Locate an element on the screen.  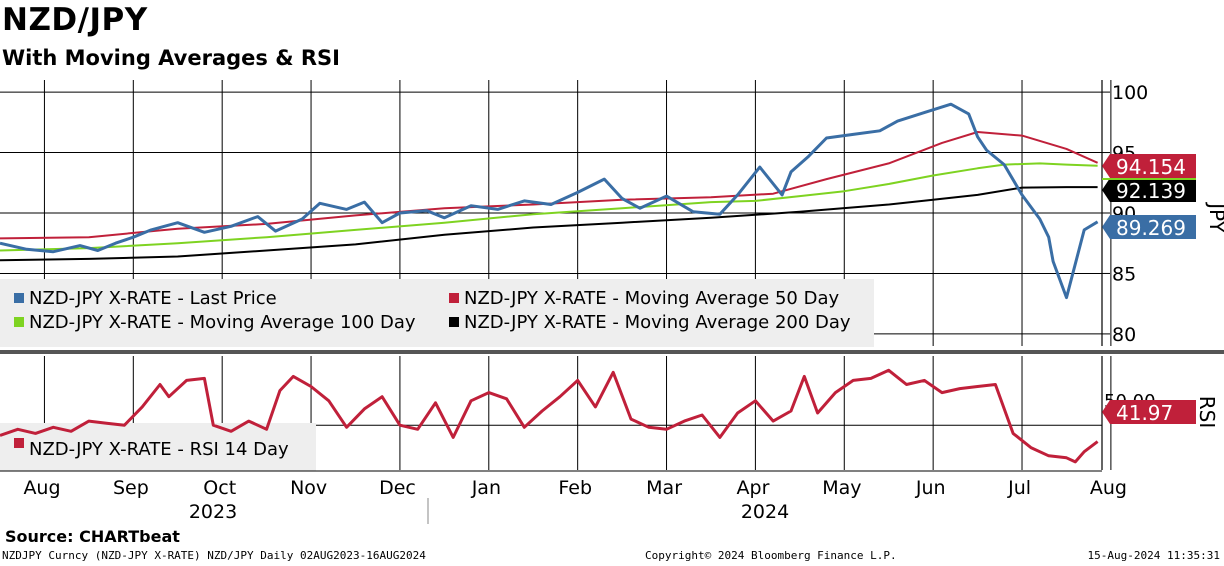
legend-label-ma200: NZD-JPY X-RATE - Moving Average 200 Day is located at coordinates (657, 322).